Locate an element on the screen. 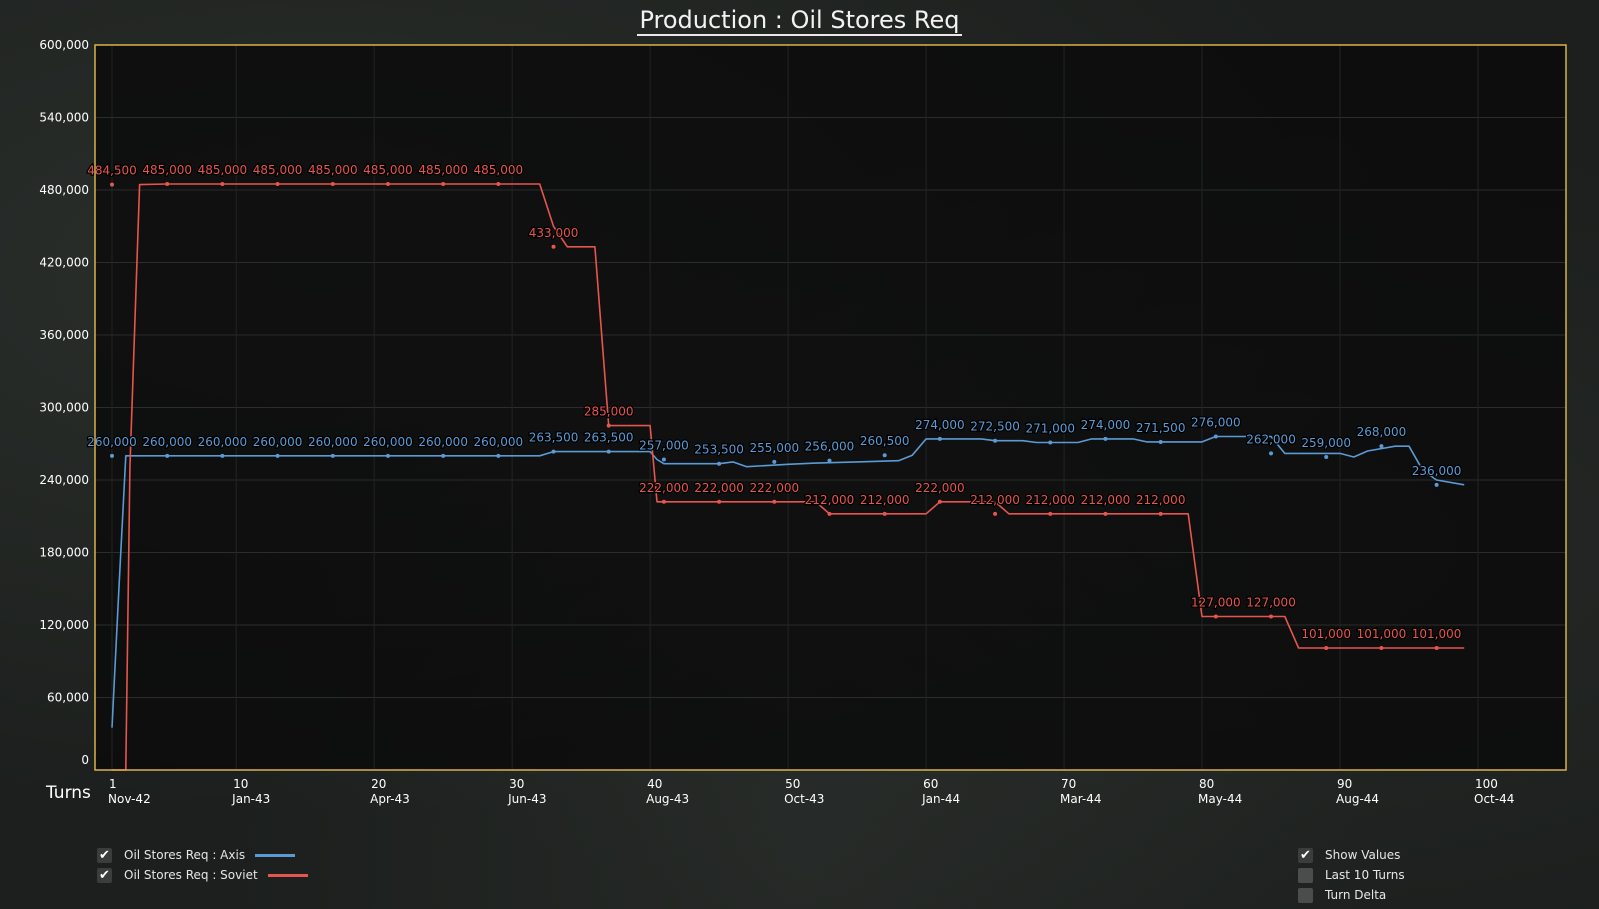 The width and height of the screenshot is (1599, 909). y-tick-label: 240,000 is located at coordinates (64, 480).